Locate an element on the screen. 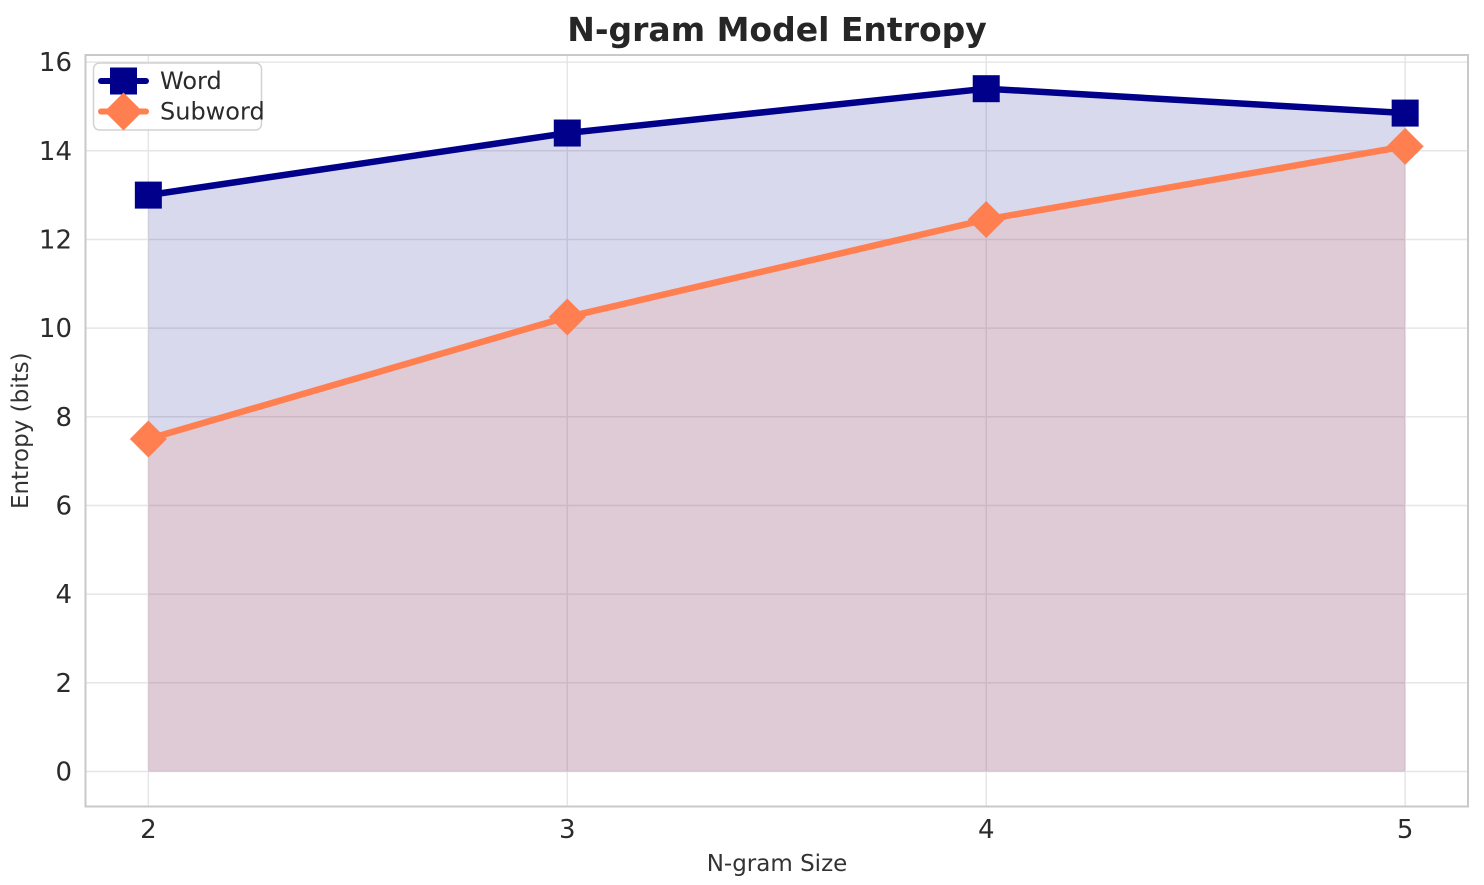 The image size is (1484, 885). y-tick-label: 4 is located at coordinates (63, 595).